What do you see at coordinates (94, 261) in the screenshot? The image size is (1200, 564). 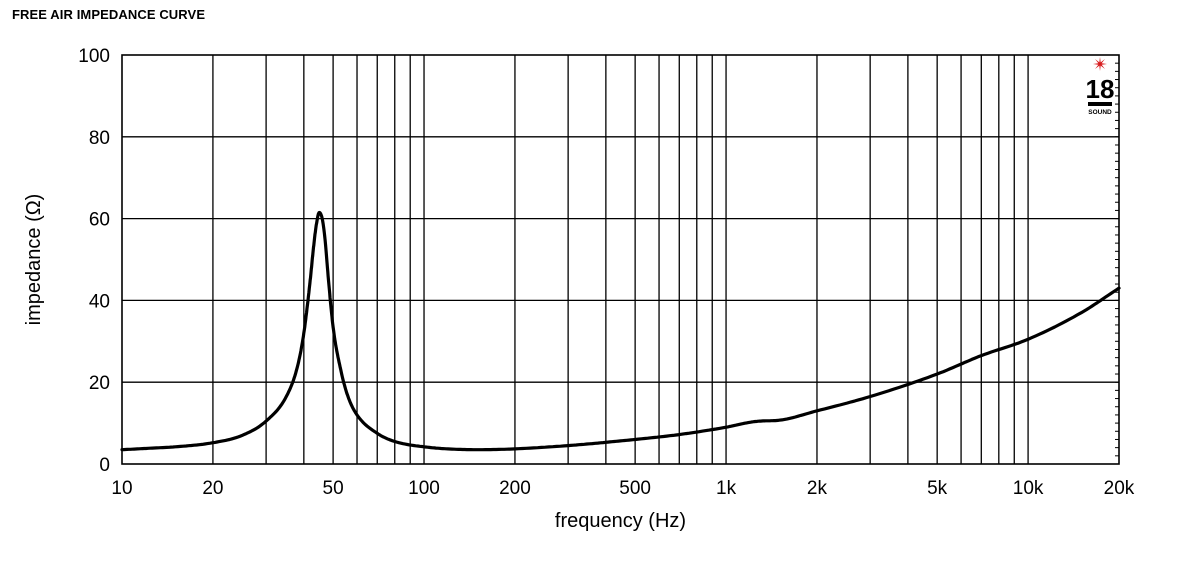 I see `y-tick-labels: 0 20 40 60 80 100` at bounding box center [94, 261].